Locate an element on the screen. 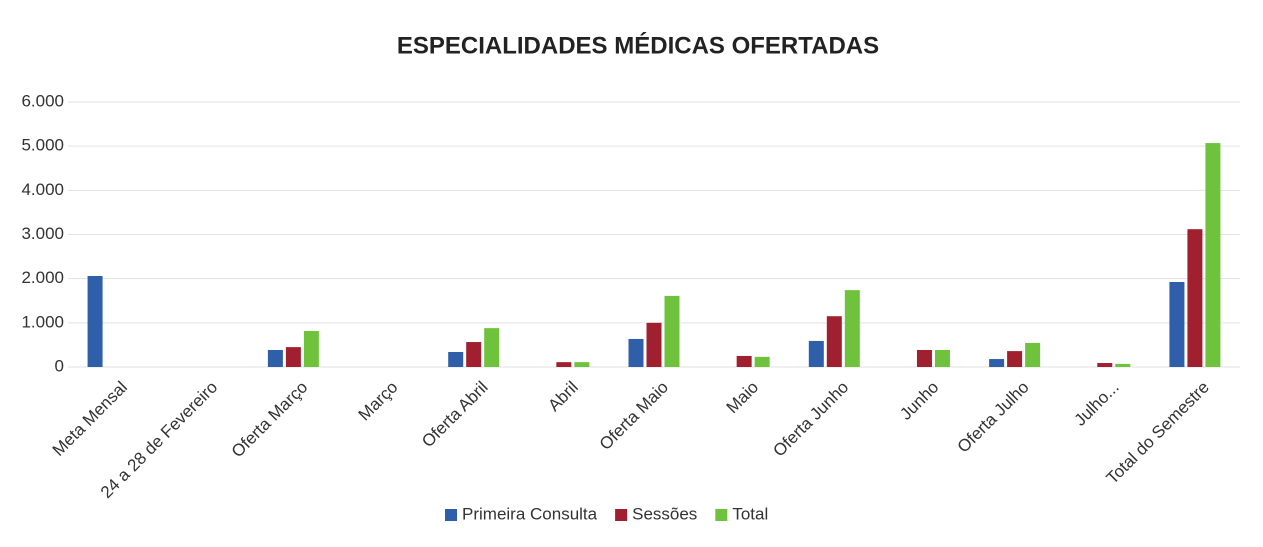 The height and width of the screenshot is (547, 1263). y-tick-label: 0 is located at coordinates (59, 365).